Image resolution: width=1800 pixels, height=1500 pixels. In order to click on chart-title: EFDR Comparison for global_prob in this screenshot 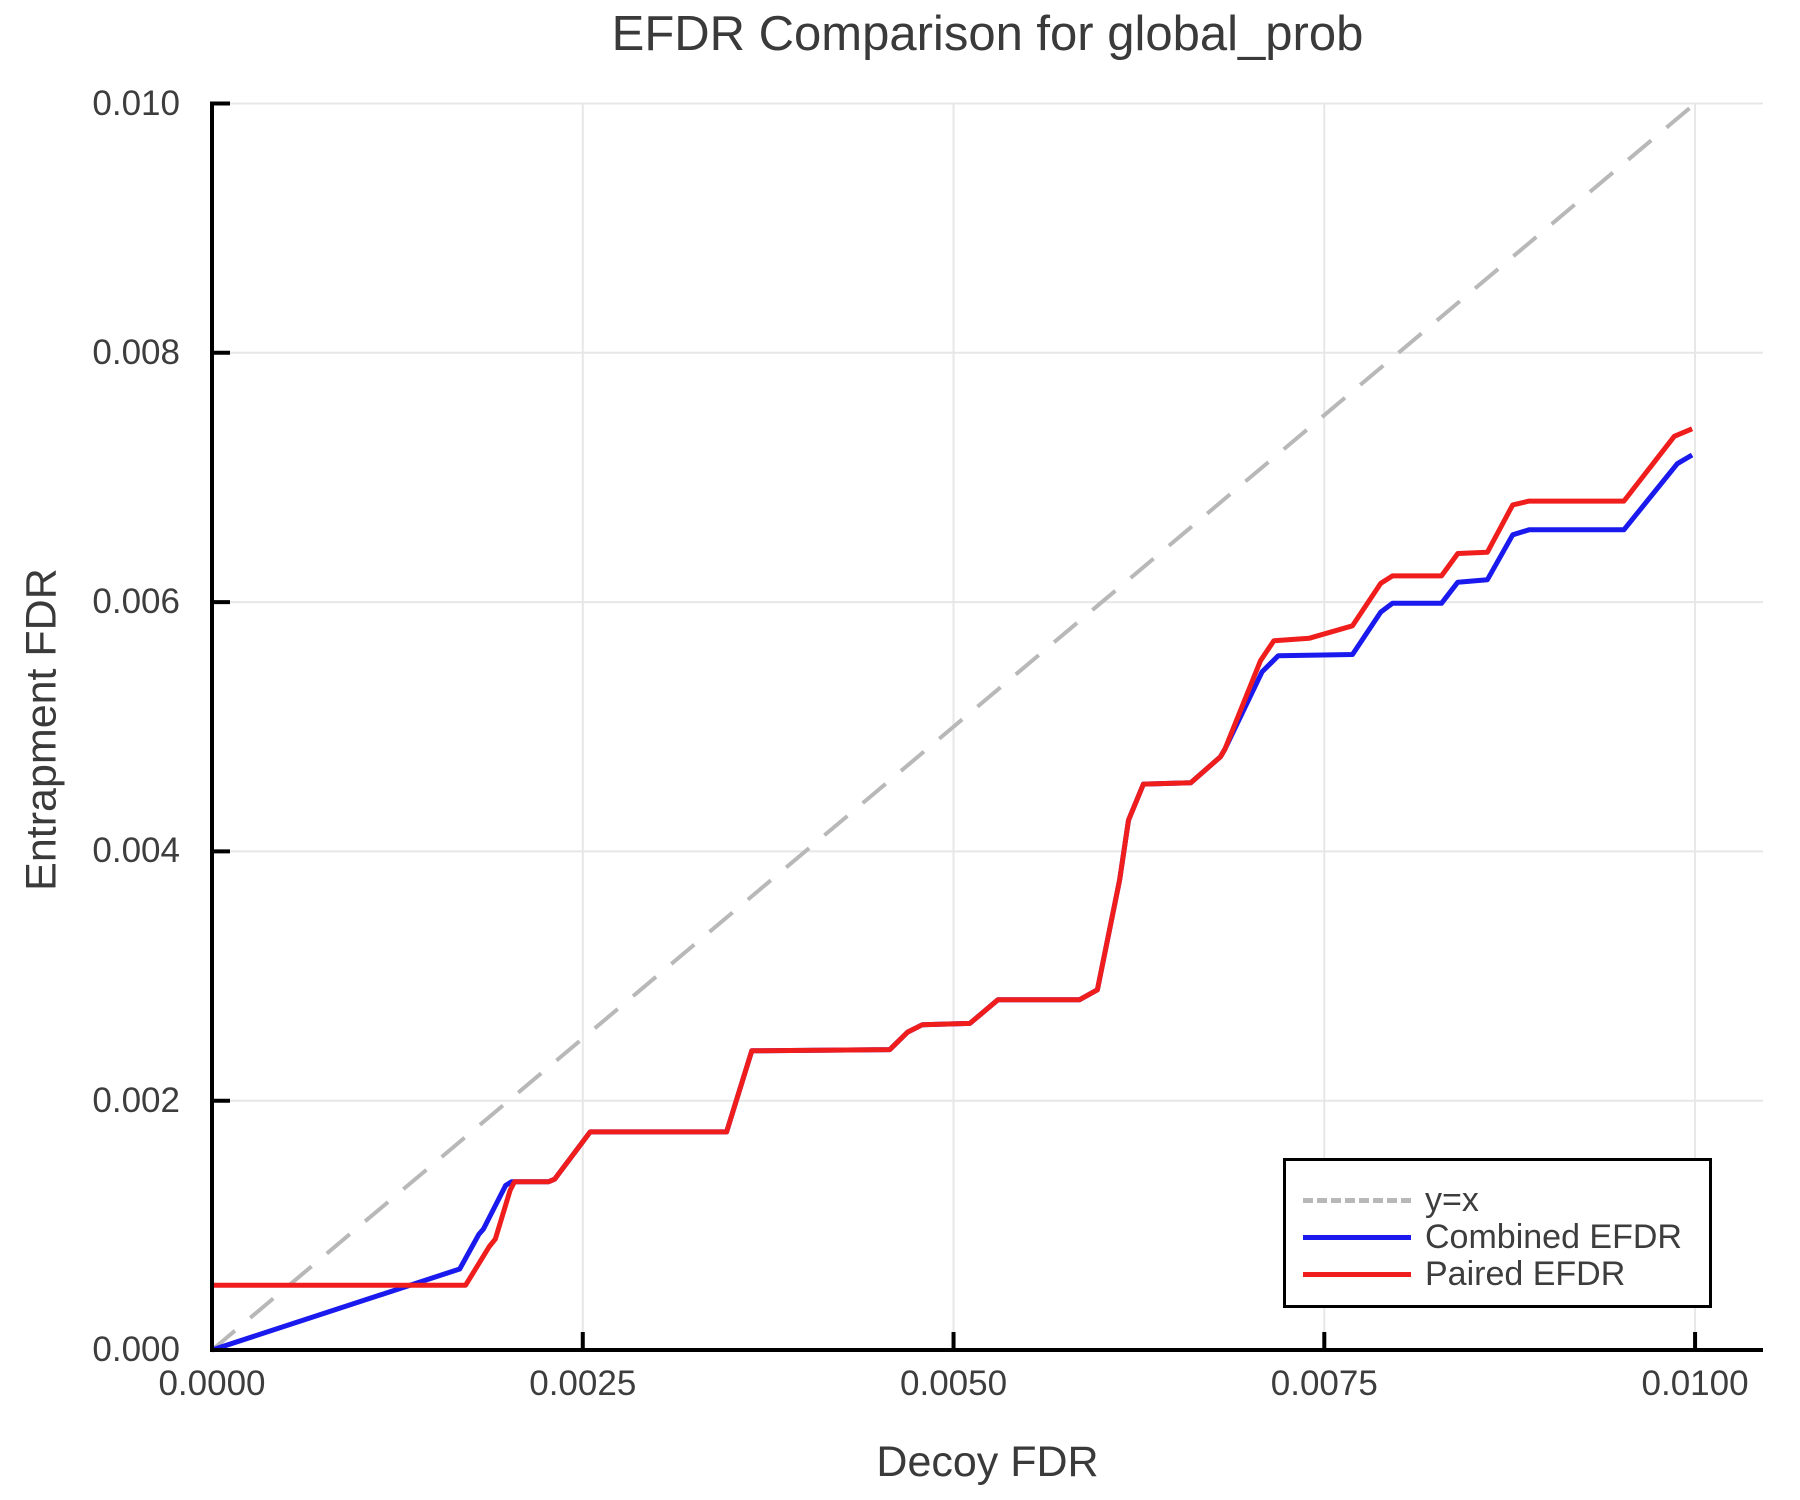, I will do `click(987, 34)`.